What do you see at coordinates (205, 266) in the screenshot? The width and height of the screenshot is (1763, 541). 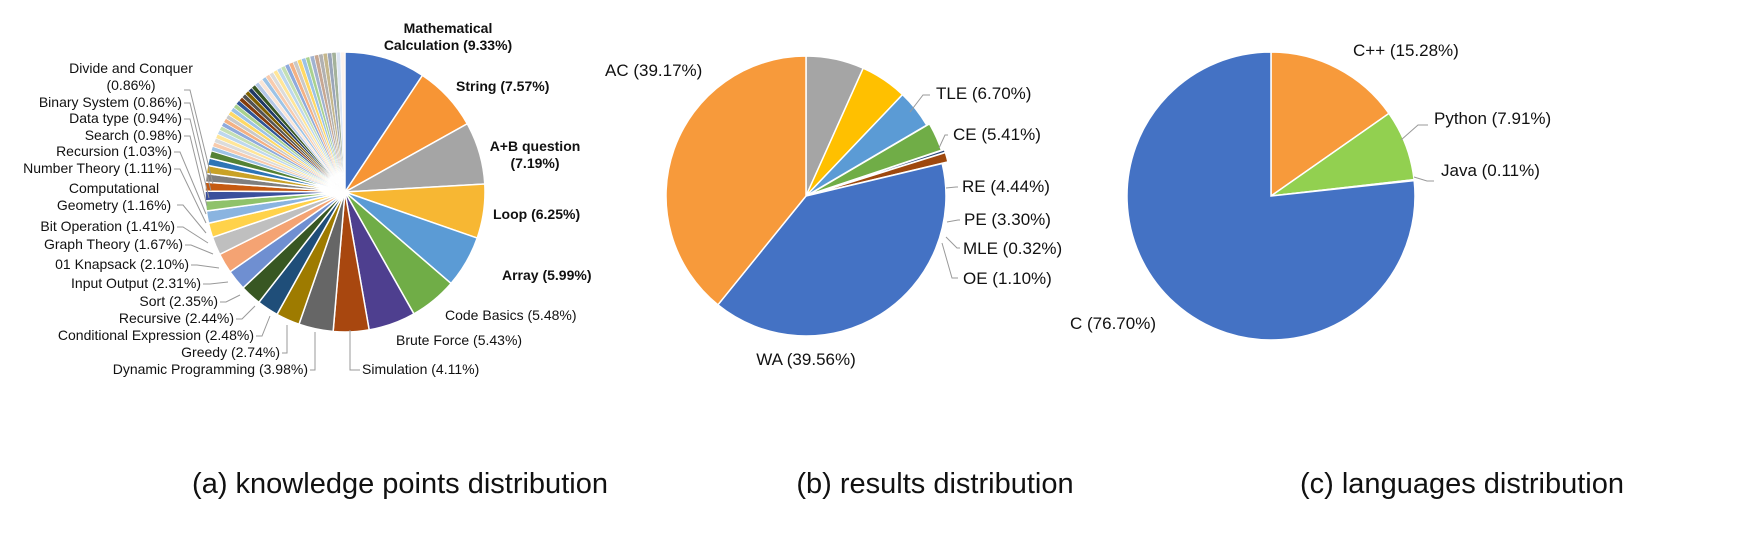 I see `leader-01-knapsack` at bounding box center [205, 266].